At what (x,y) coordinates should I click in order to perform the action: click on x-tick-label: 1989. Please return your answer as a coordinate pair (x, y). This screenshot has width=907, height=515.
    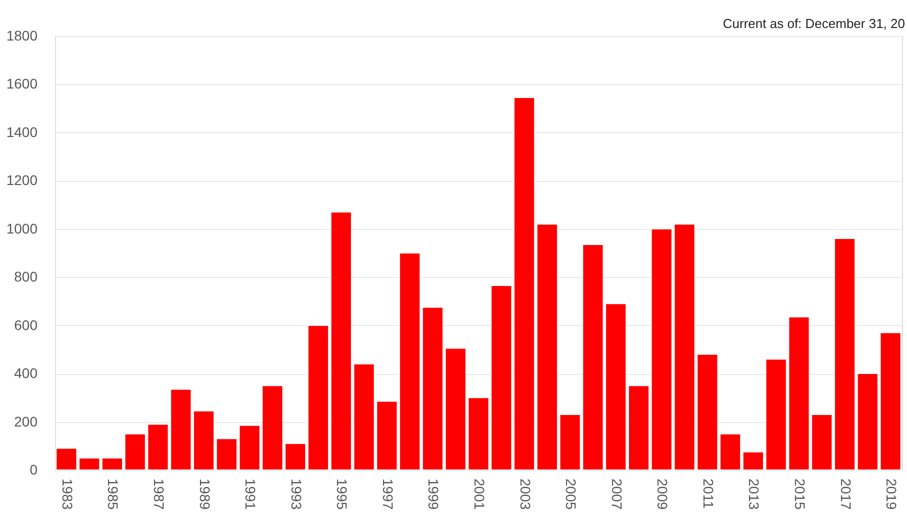
    Looking at the image, I should click on (204, 494).